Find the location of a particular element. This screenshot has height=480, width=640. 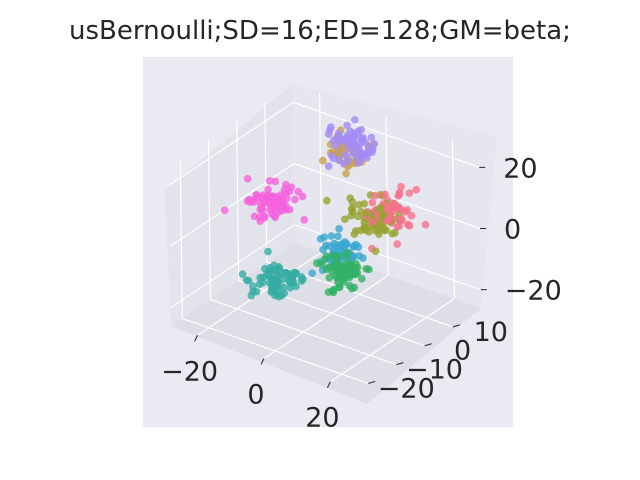

y-tick-label: 0 is located at coordinates (462, 351).